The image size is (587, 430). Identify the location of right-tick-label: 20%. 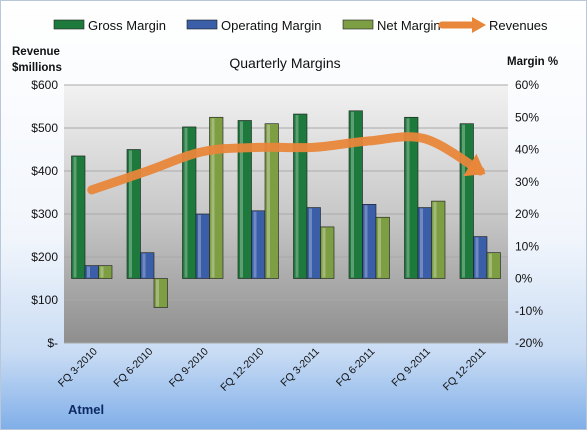
(527, 214).